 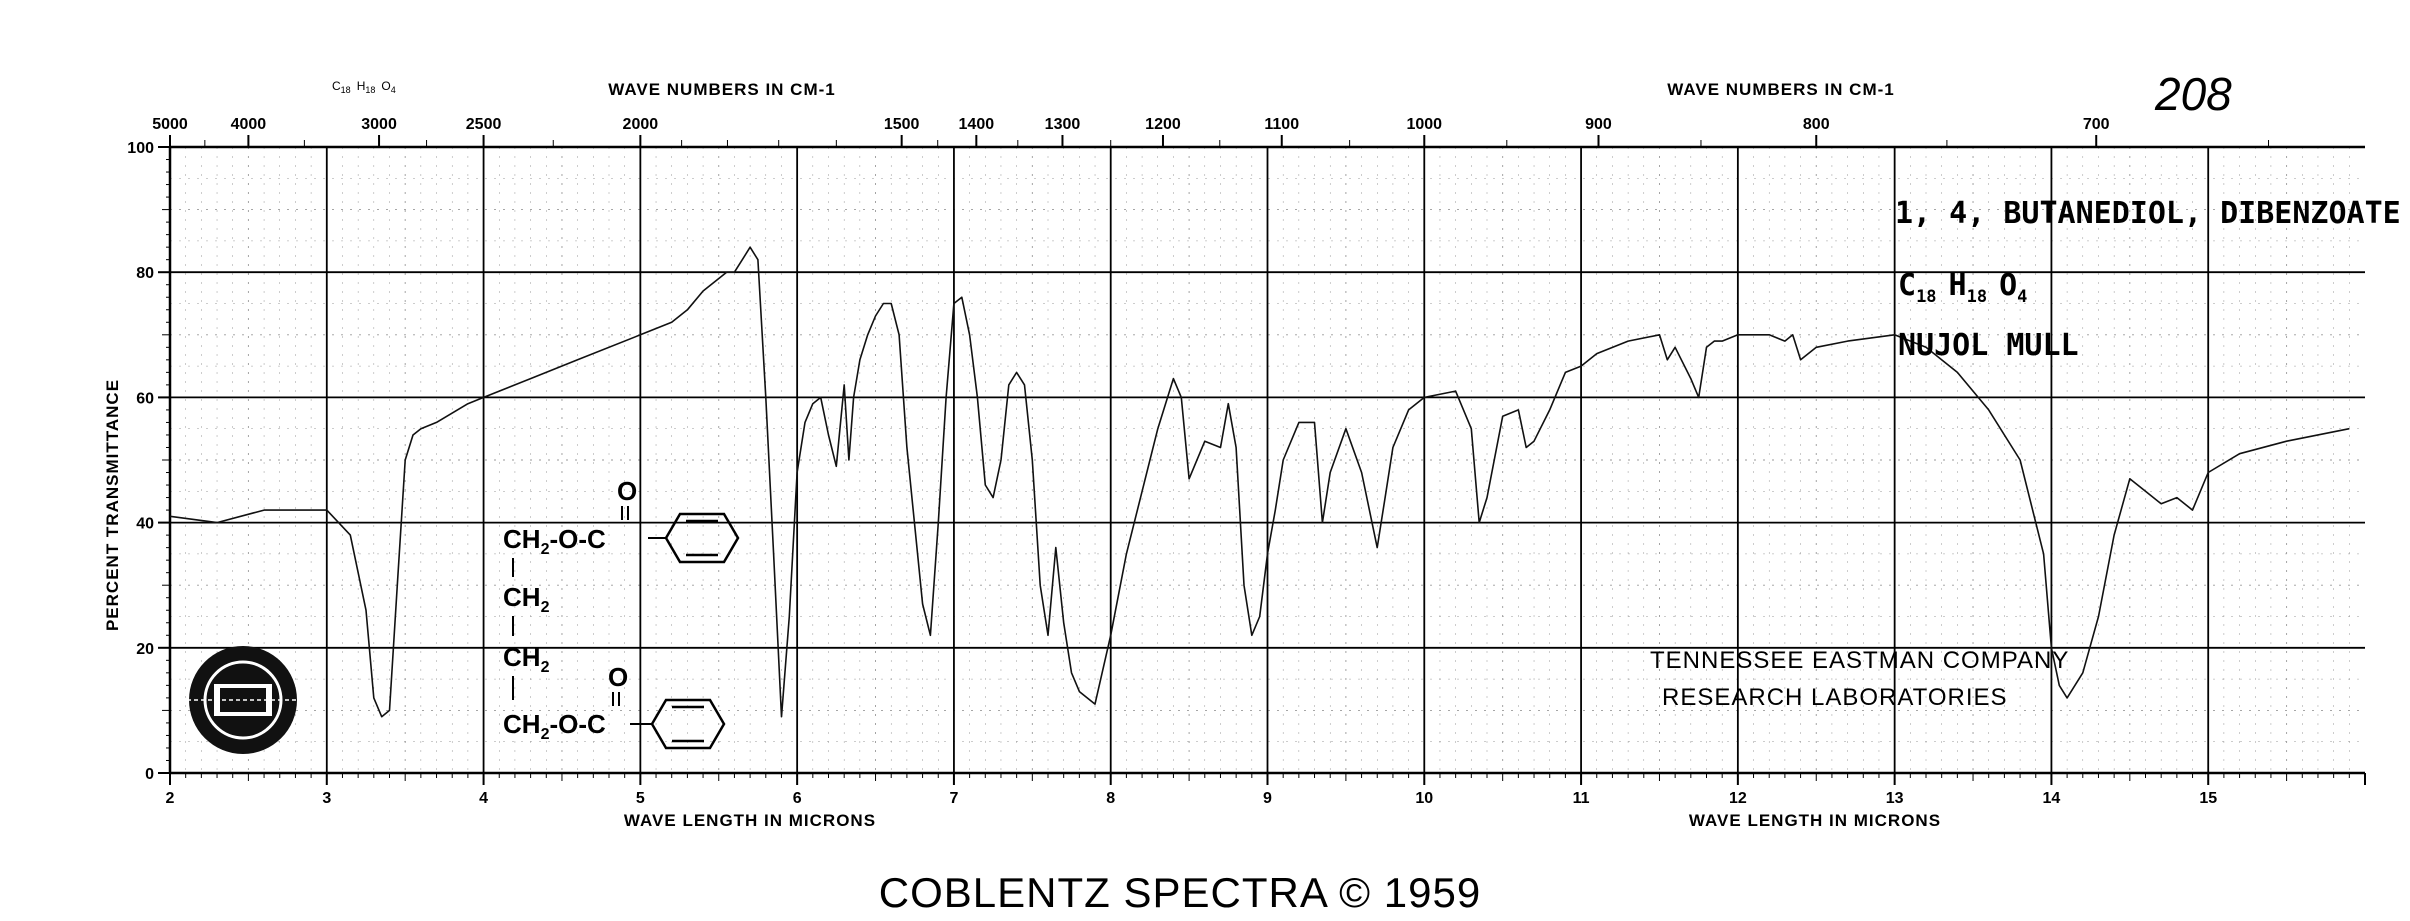 I want to click on x-tick-label-11: 11, so click(x=1581, y=798).